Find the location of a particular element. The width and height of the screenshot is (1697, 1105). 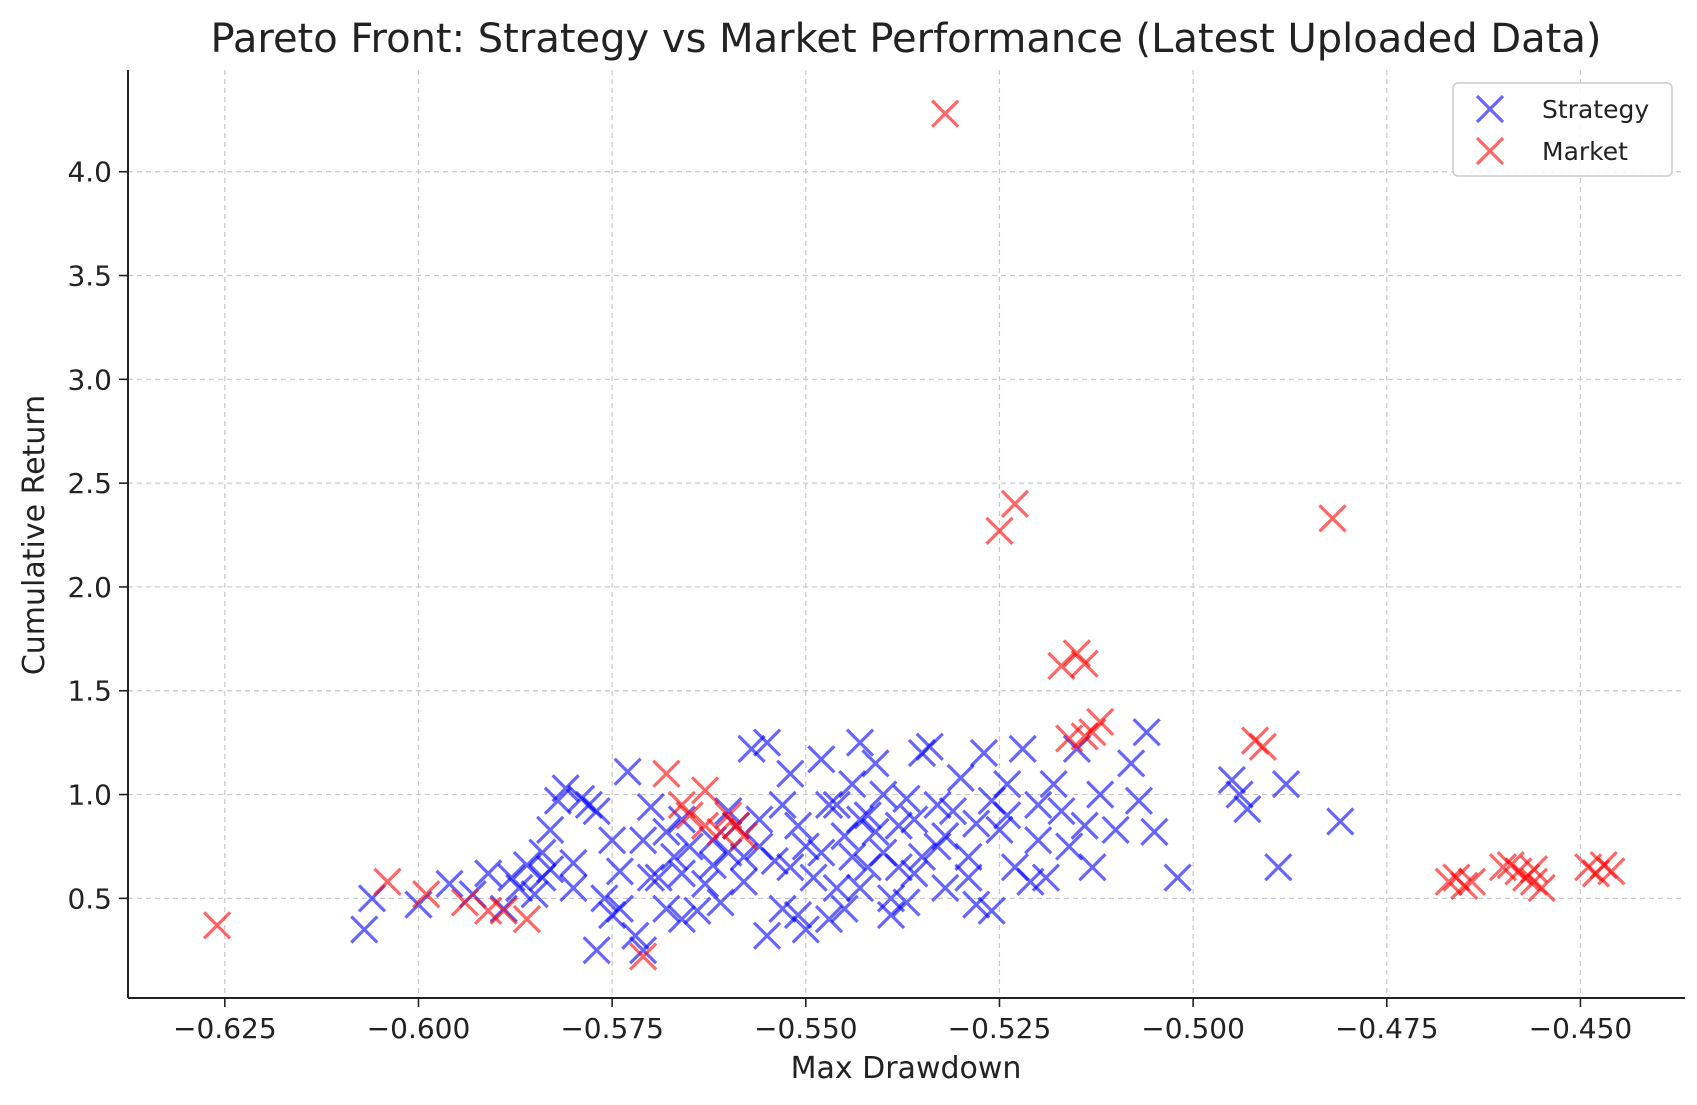

y-tick-label: 0.5 is located at coordinates (89, 898).